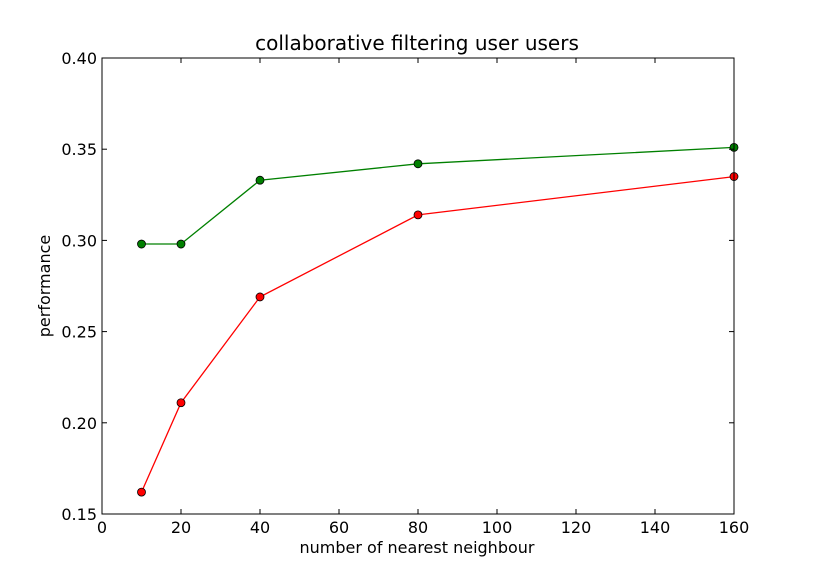 Image resolution: width=815 pixels, height=571 pixels. I want to click on y-axis-label: performance, so click(44, 286).